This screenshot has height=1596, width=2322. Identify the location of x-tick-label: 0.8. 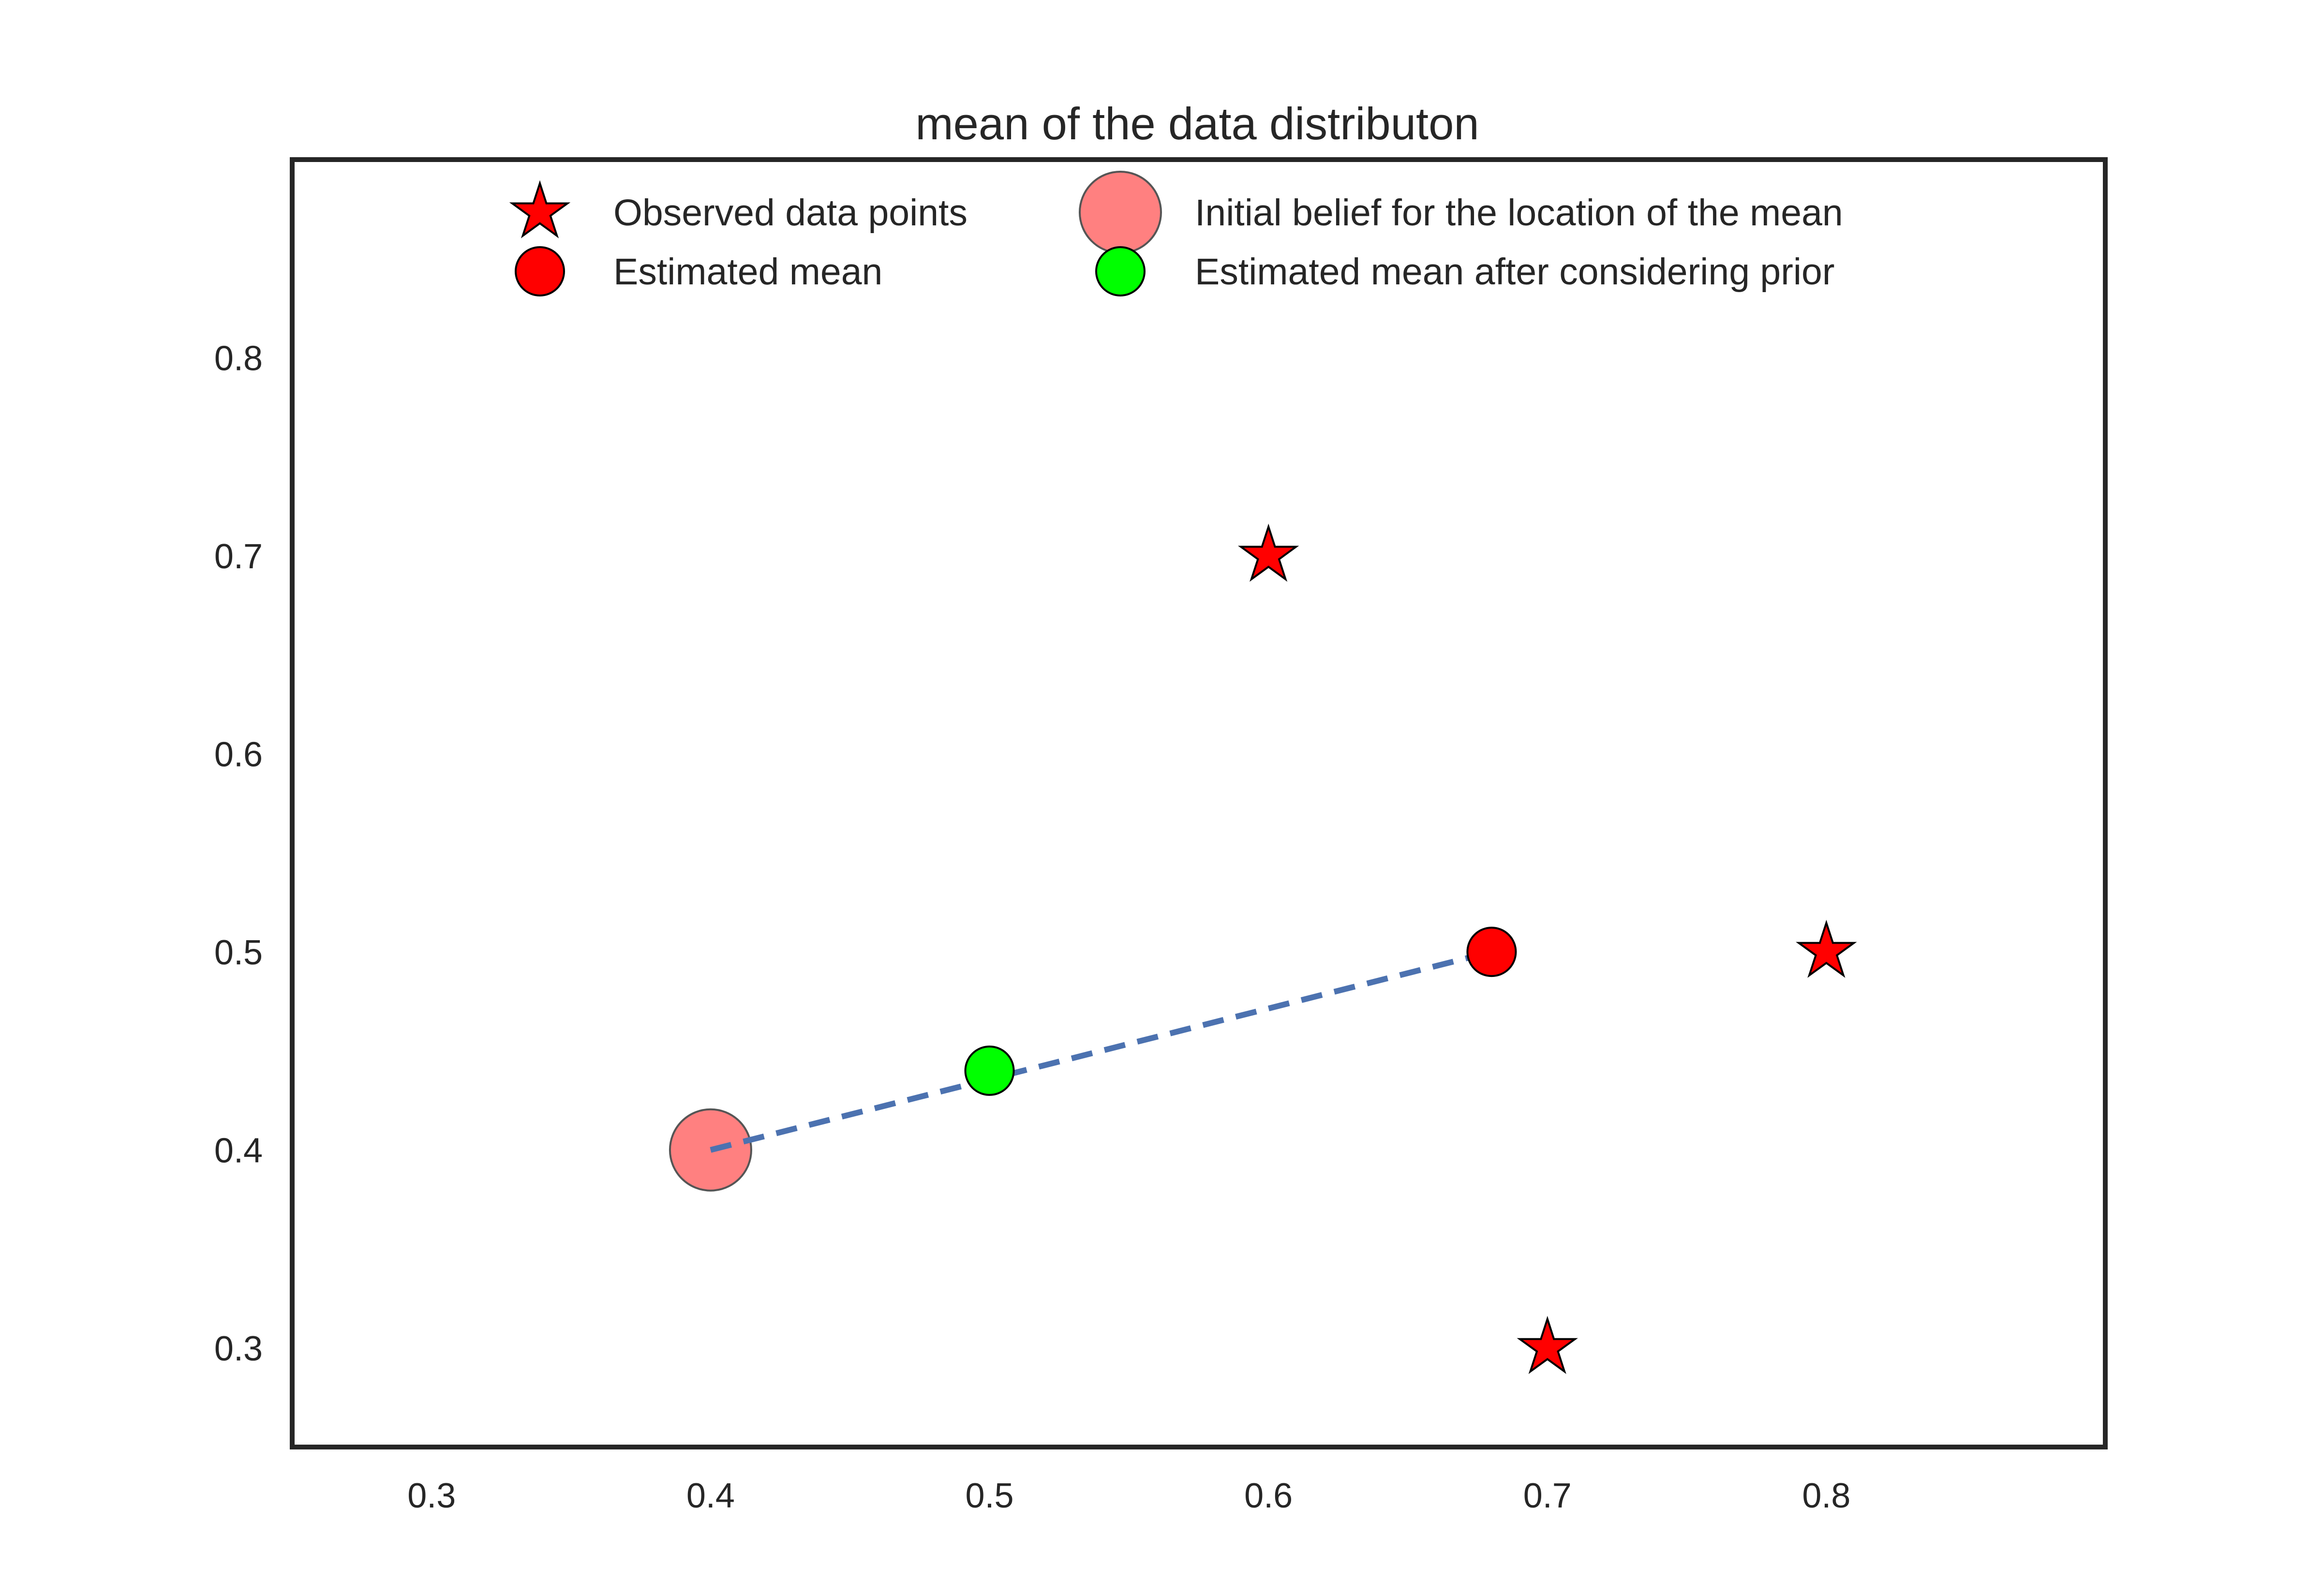
(1826, 1496).